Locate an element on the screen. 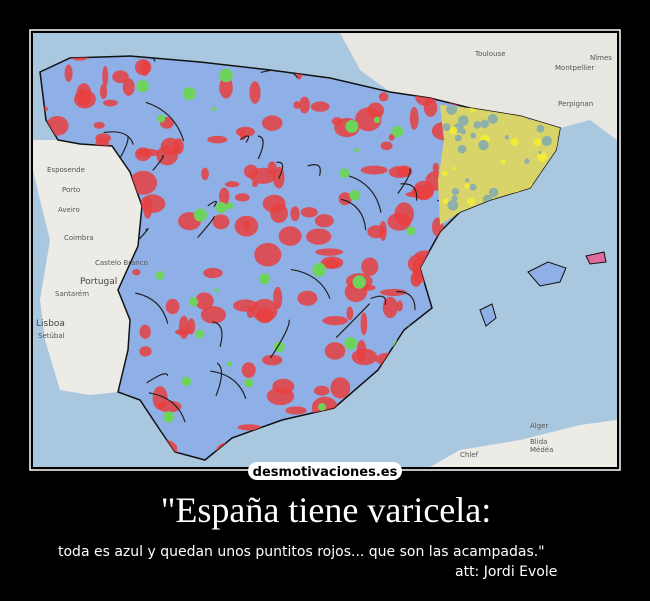  map-label: Alger is located at coordinates (539, 426).